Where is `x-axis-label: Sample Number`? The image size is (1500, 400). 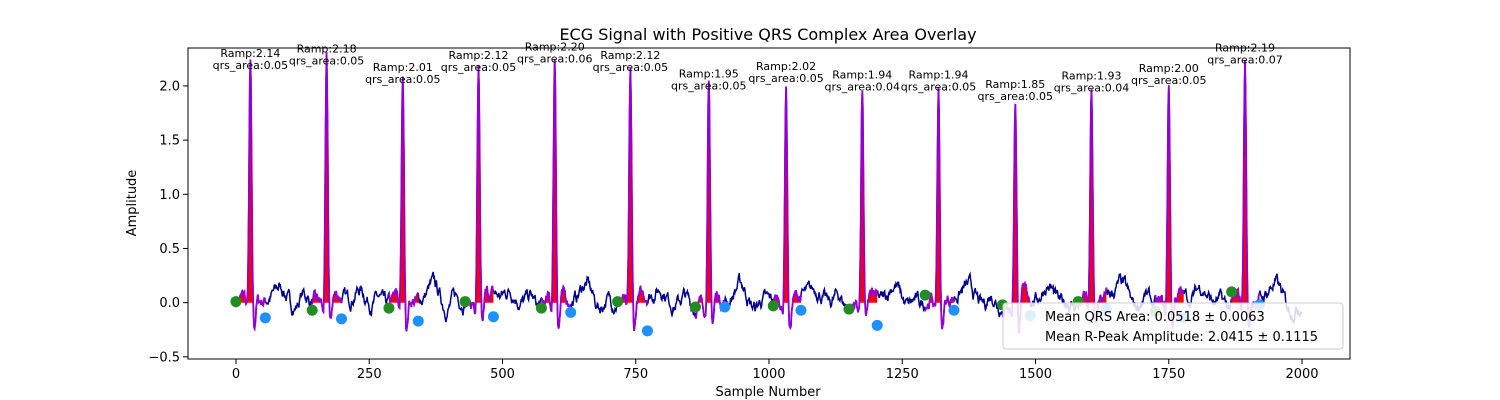 x-axis-label: Sample Number is located at coordinates (768, 392).